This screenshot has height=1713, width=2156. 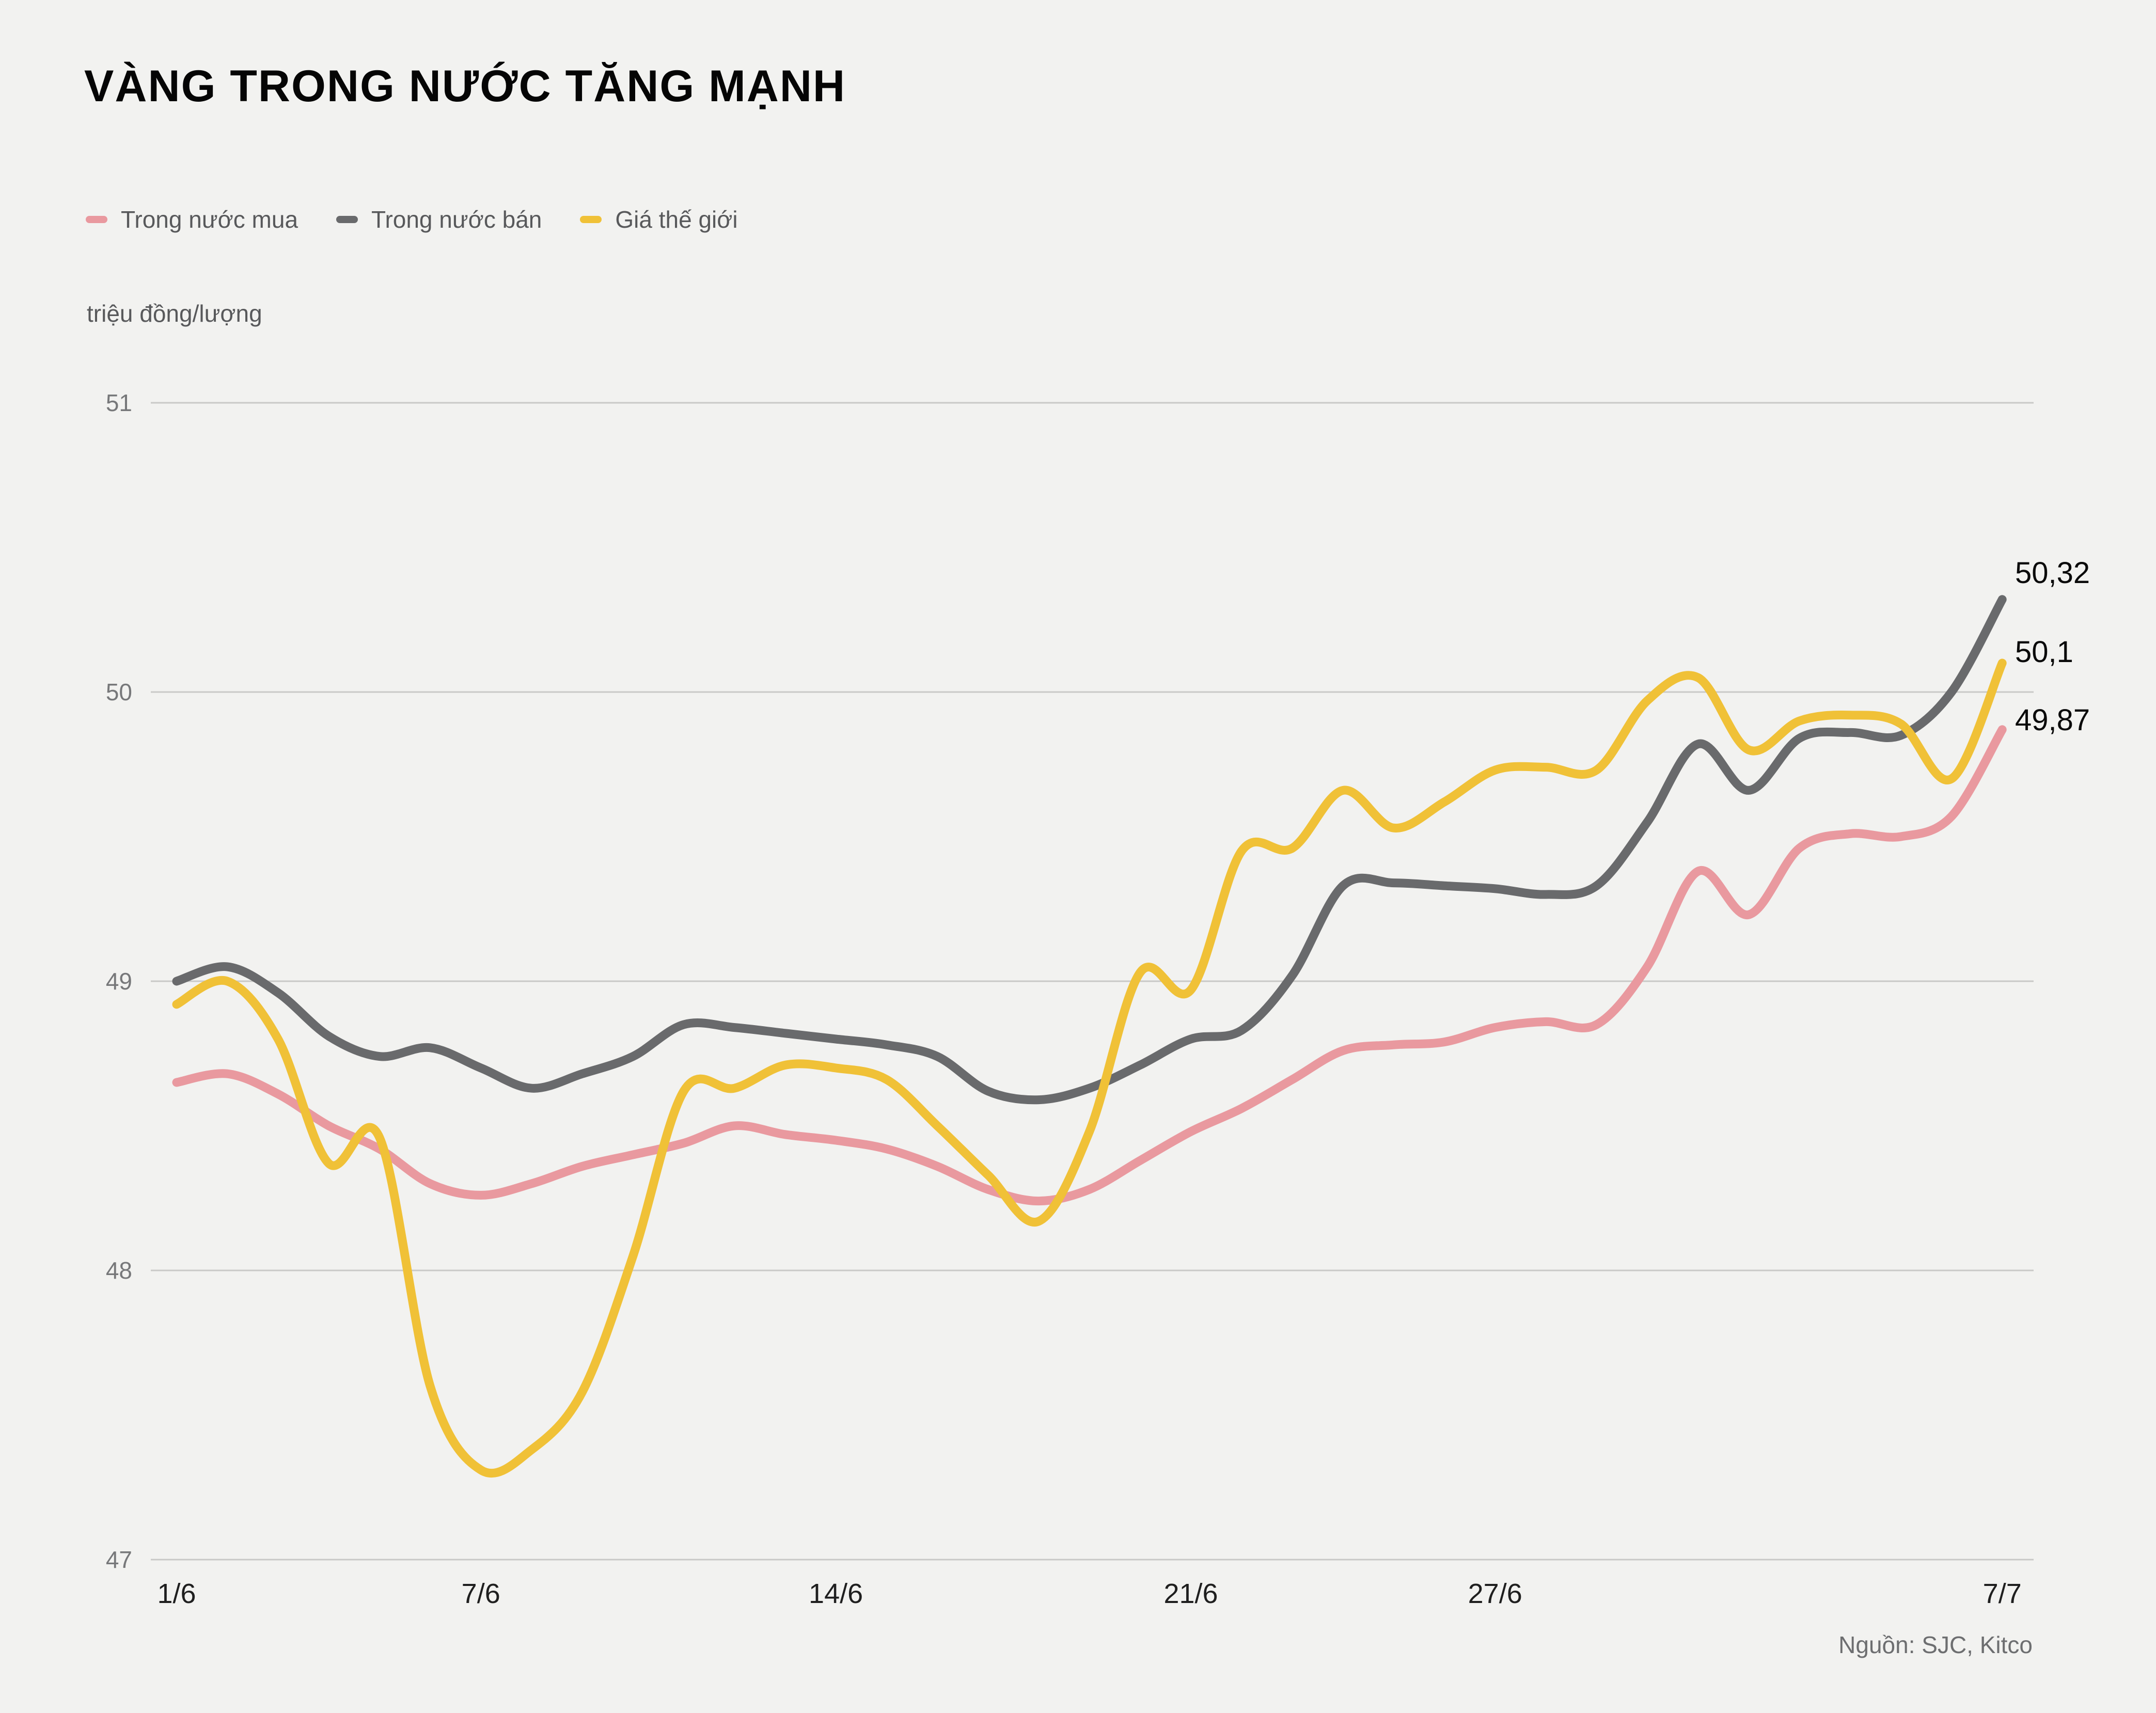 What do you see at coordinates (119, 692) in the screenshot?
I see `y-tick-label: 50` at bounding box center [119, 692].